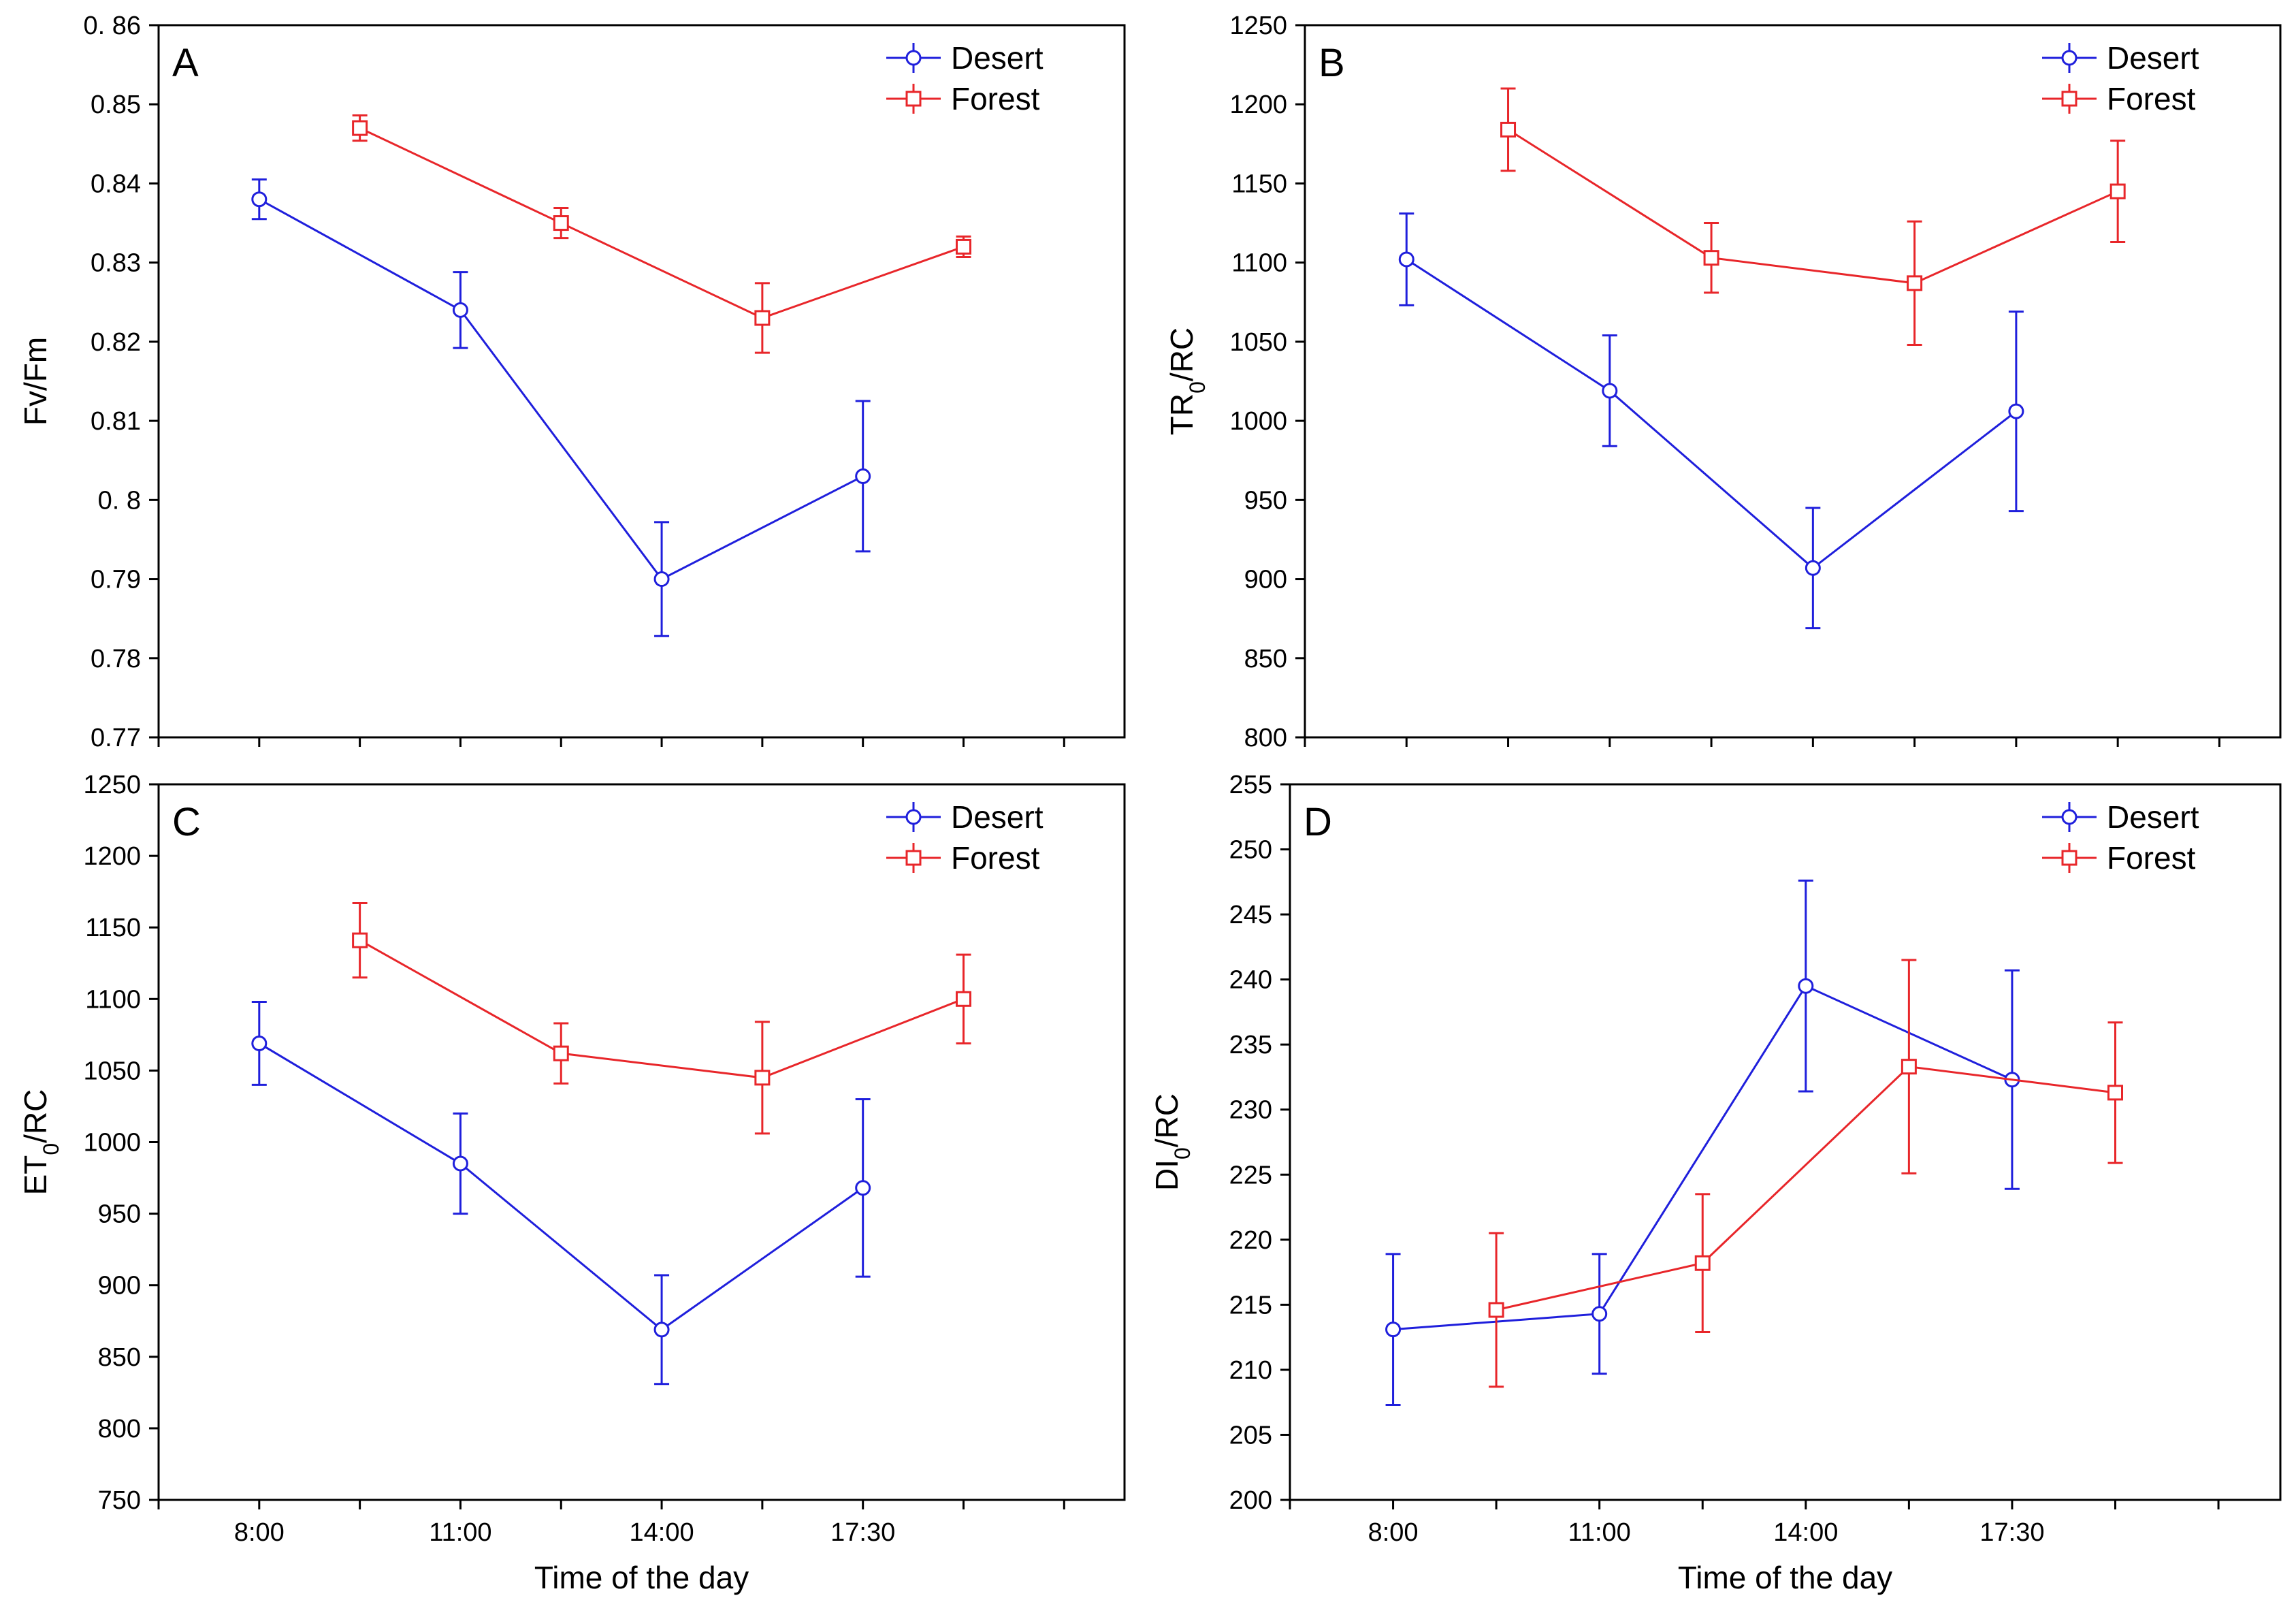  Describe the element at coordinates (1250, 1500) in the screenshot. I see `y-tick-label: 200` at that location.